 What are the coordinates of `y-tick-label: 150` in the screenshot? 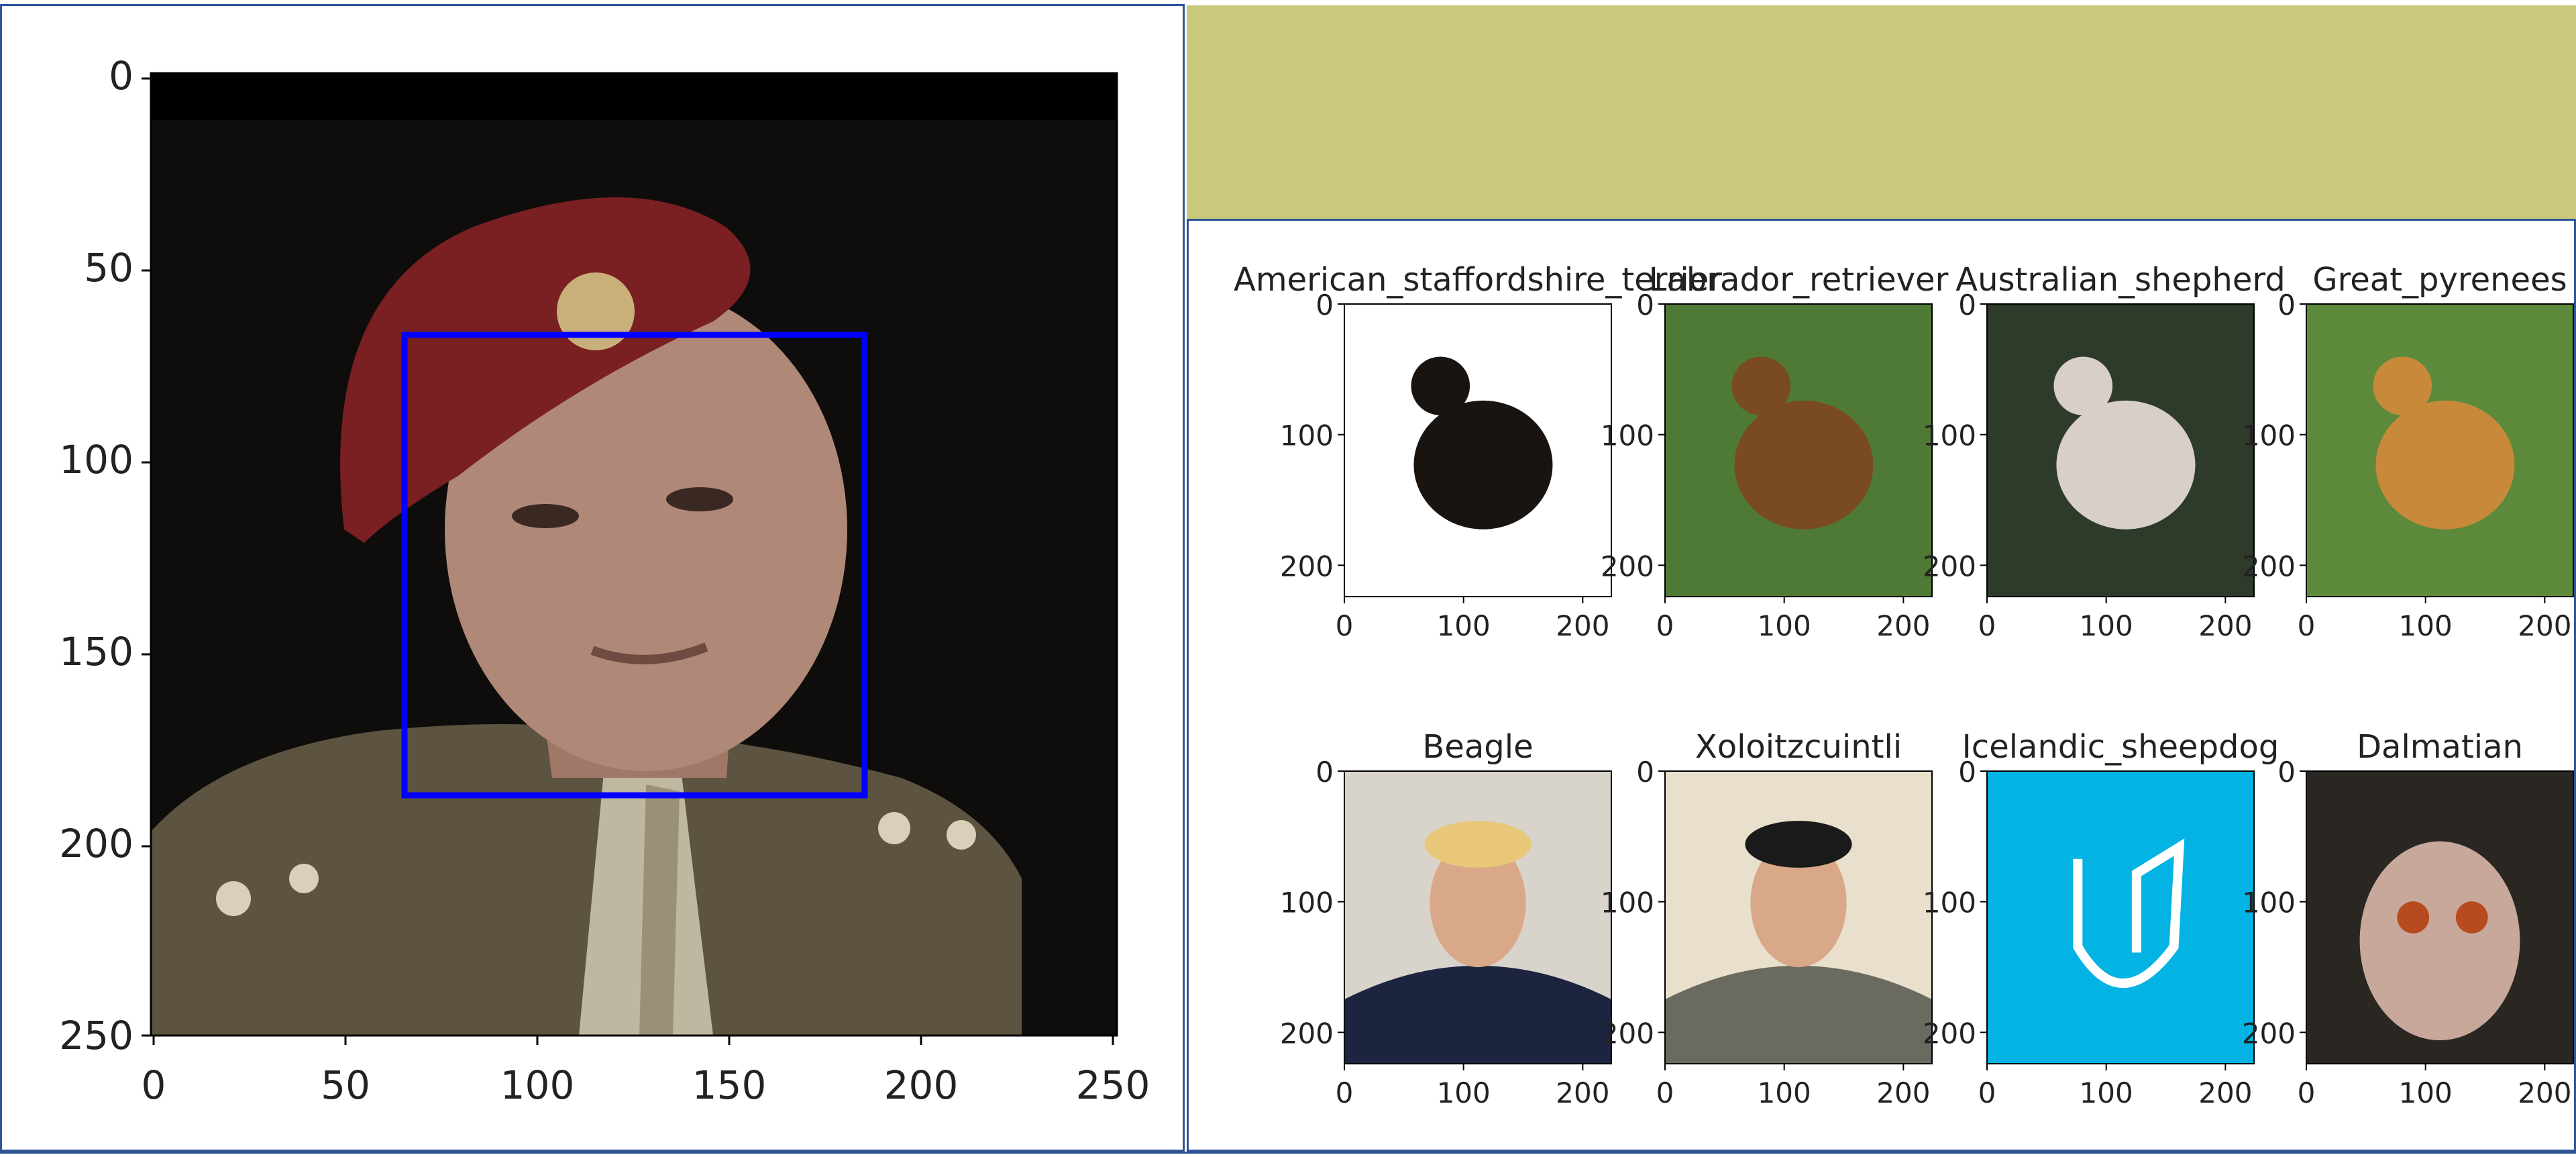 It's located at (96, 651).